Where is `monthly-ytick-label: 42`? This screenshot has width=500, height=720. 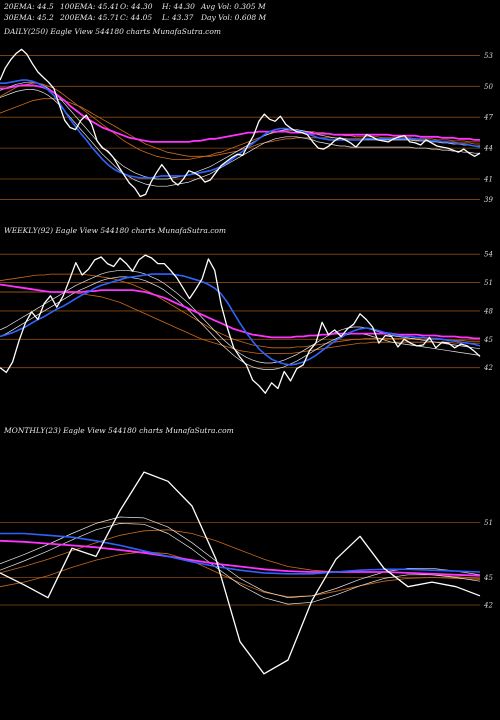 monthly-ytick-label: 42 is located at coordinates (488, 606).